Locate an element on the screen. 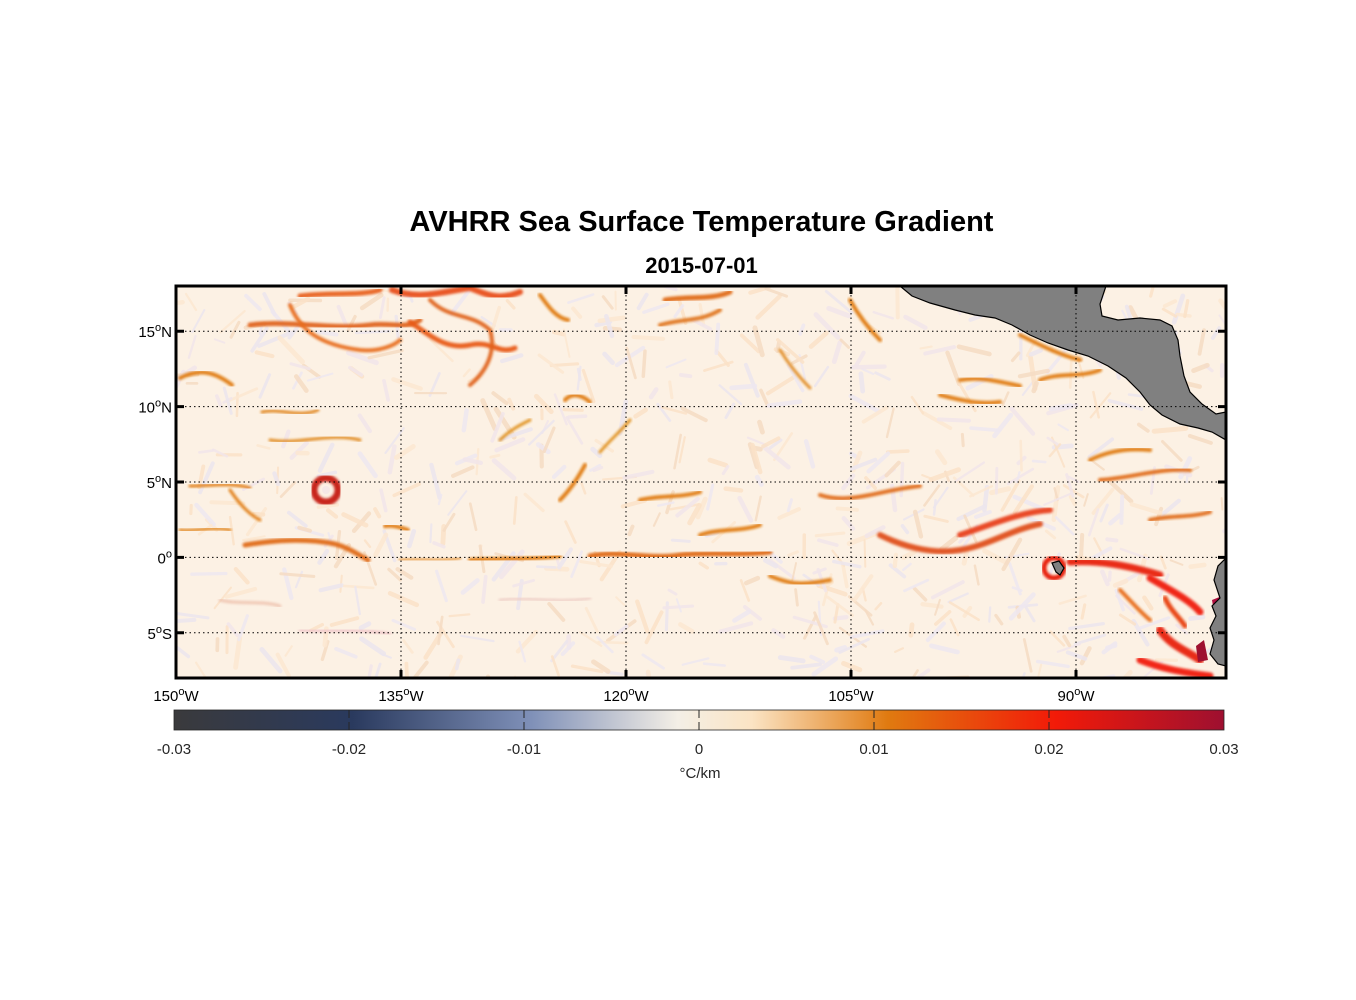 The image size is (1356, 1000). lat-label: 5oN is located at coordinates (159, 482).